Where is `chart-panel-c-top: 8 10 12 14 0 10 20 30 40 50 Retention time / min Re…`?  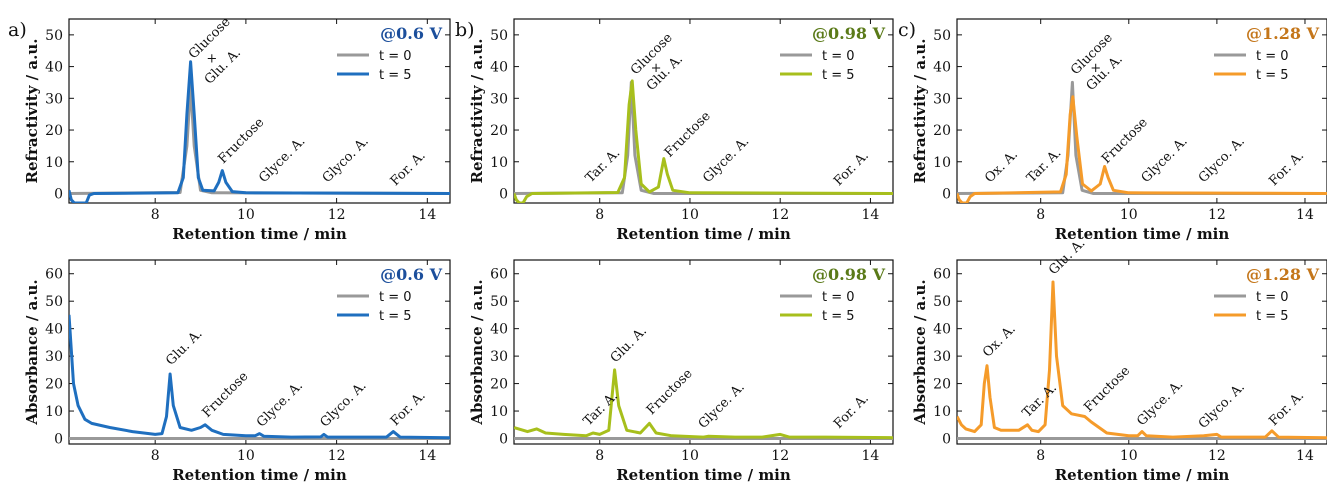 chart-panel-c-top: 8 10 12 14 0 10 20 30 40 50 Retention time / min Re… is located at coordinates (1112, 130).